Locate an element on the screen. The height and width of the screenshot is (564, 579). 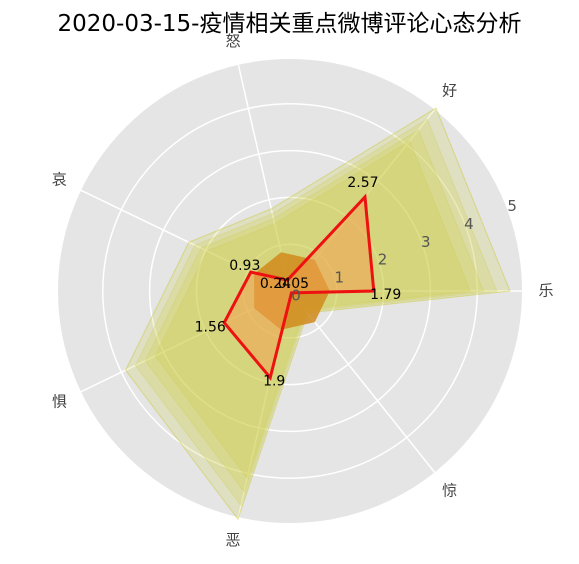
category-label-7: 惊 is located at coordinates (449, 491).